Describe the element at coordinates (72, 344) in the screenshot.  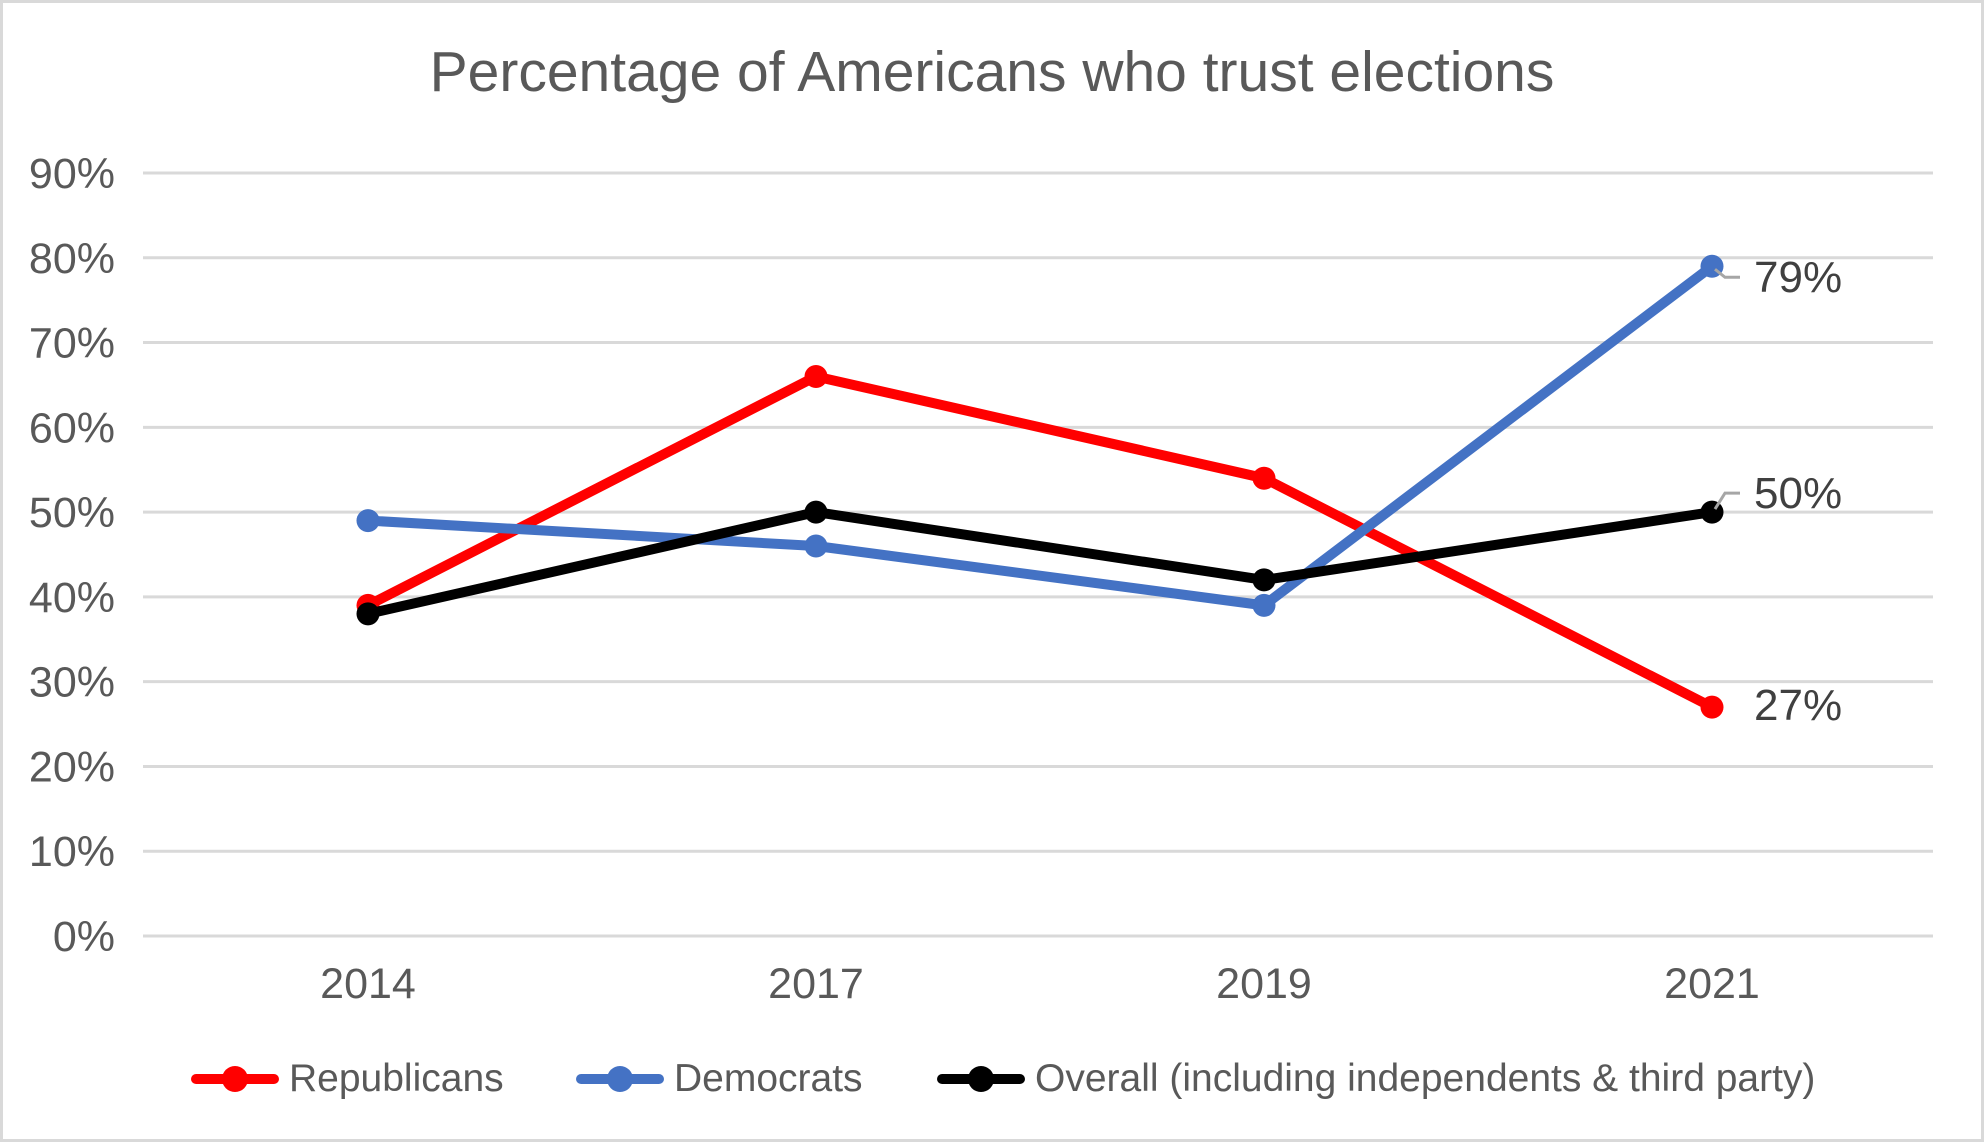
I see `y-axis-tick-label: 70%` at that location.